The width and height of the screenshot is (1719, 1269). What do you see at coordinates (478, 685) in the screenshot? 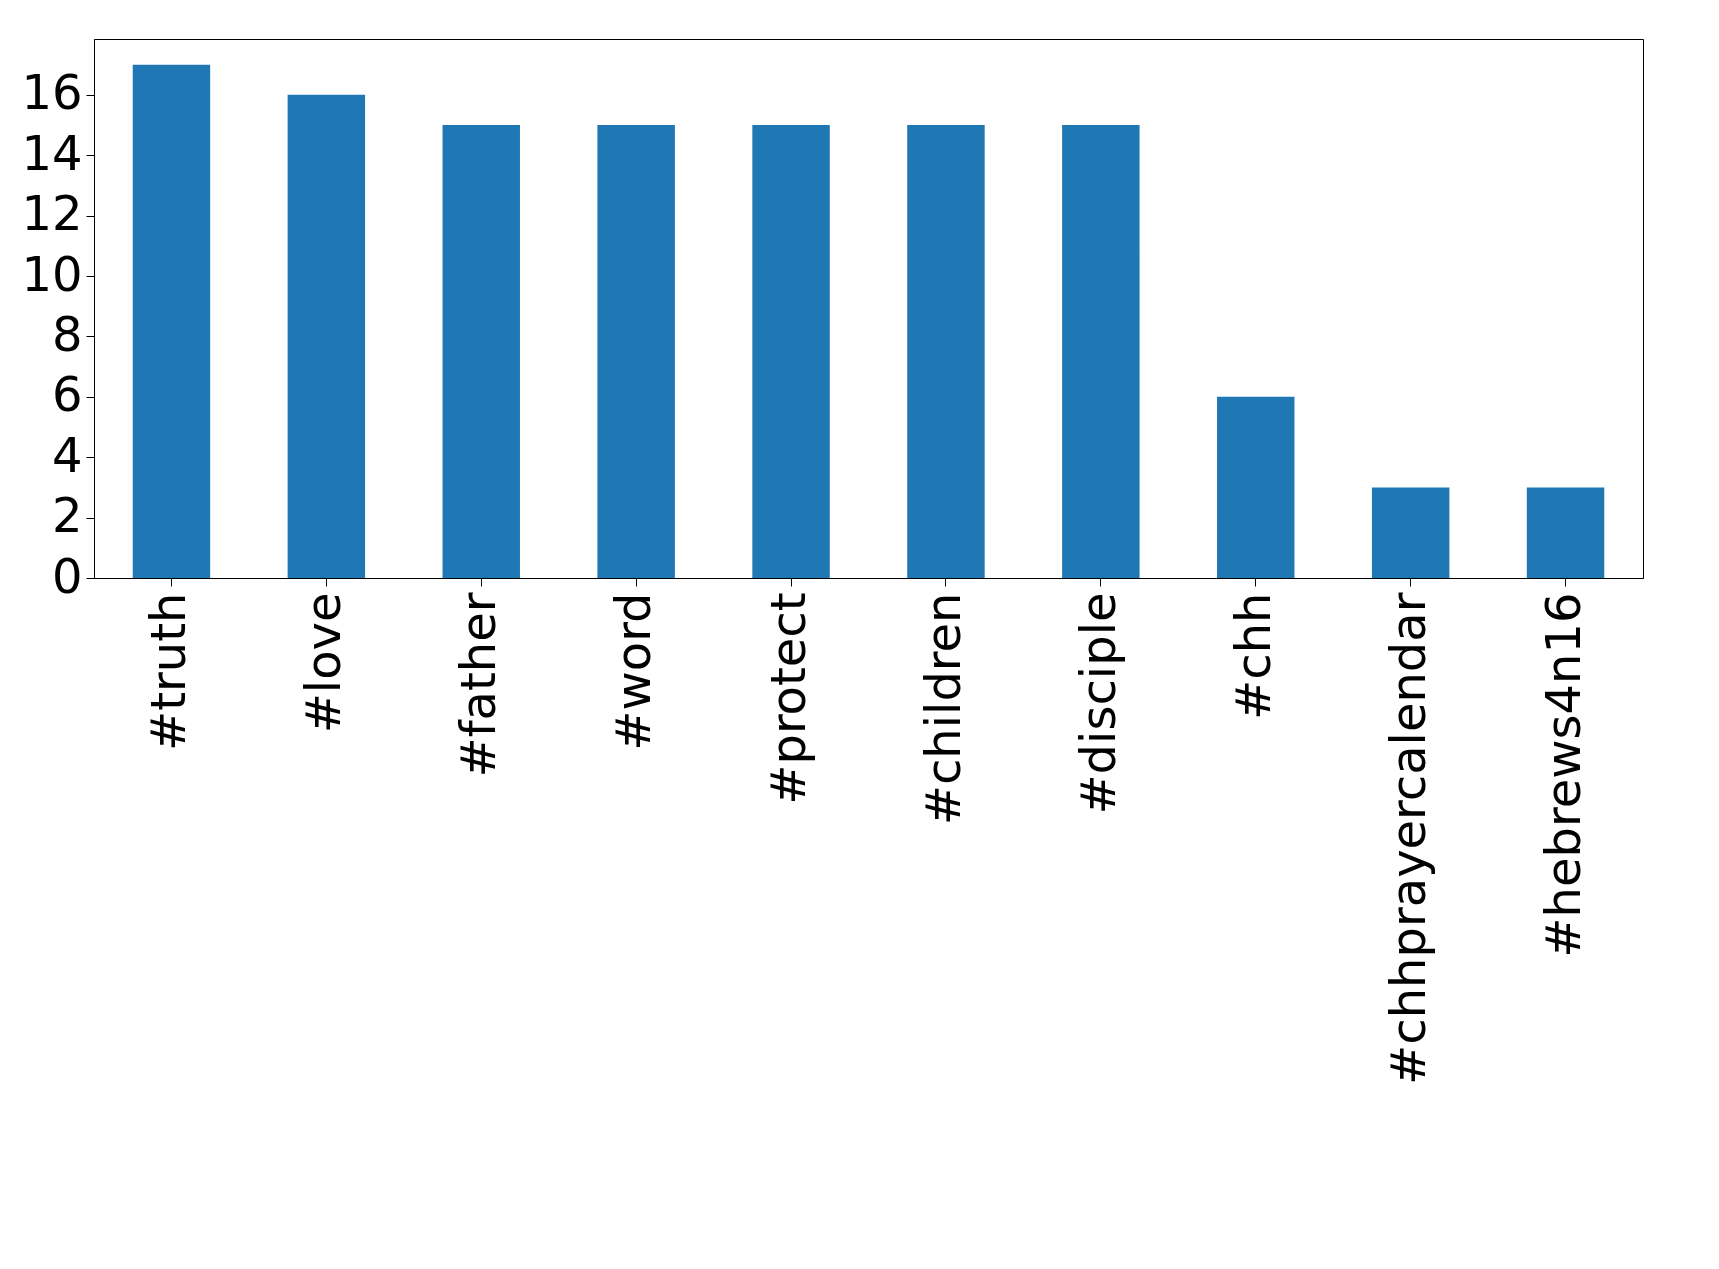
I see `x-tick-label: #father` at bounding box center [478, 685].